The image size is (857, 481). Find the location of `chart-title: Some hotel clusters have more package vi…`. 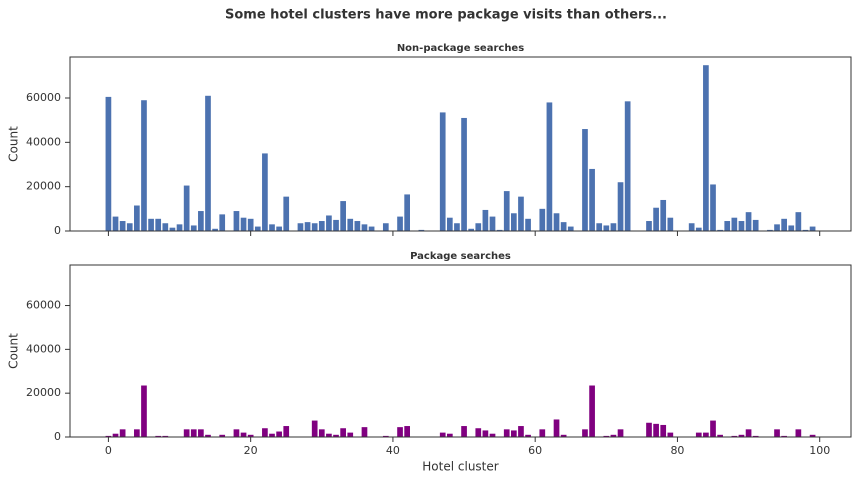

chart-title: Some hotel clusters have more package vi… is located at coordinates (446, 15).